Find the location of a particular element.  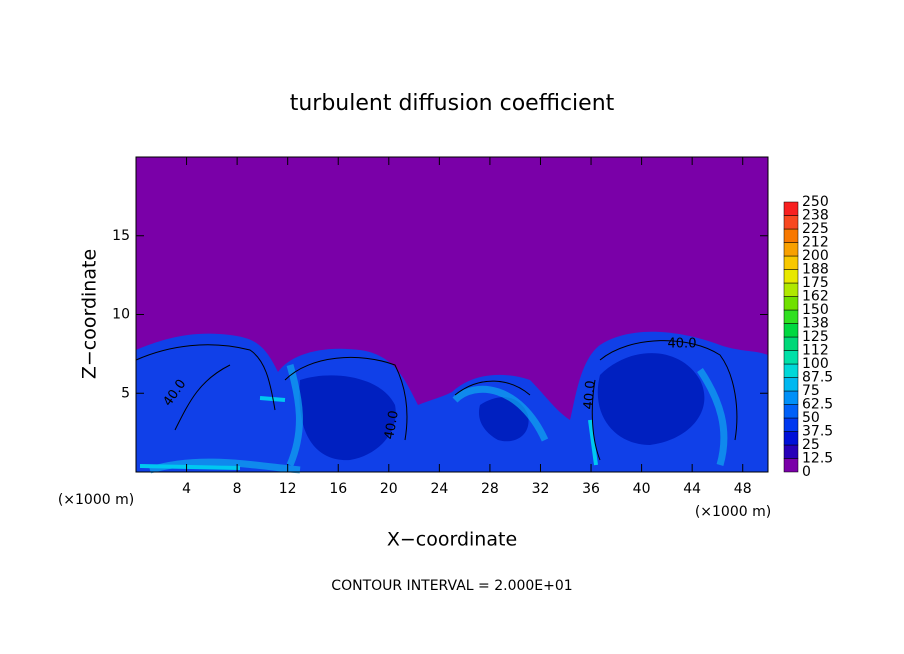

x-tick-label: 28 is located at coordinates (490, 489).